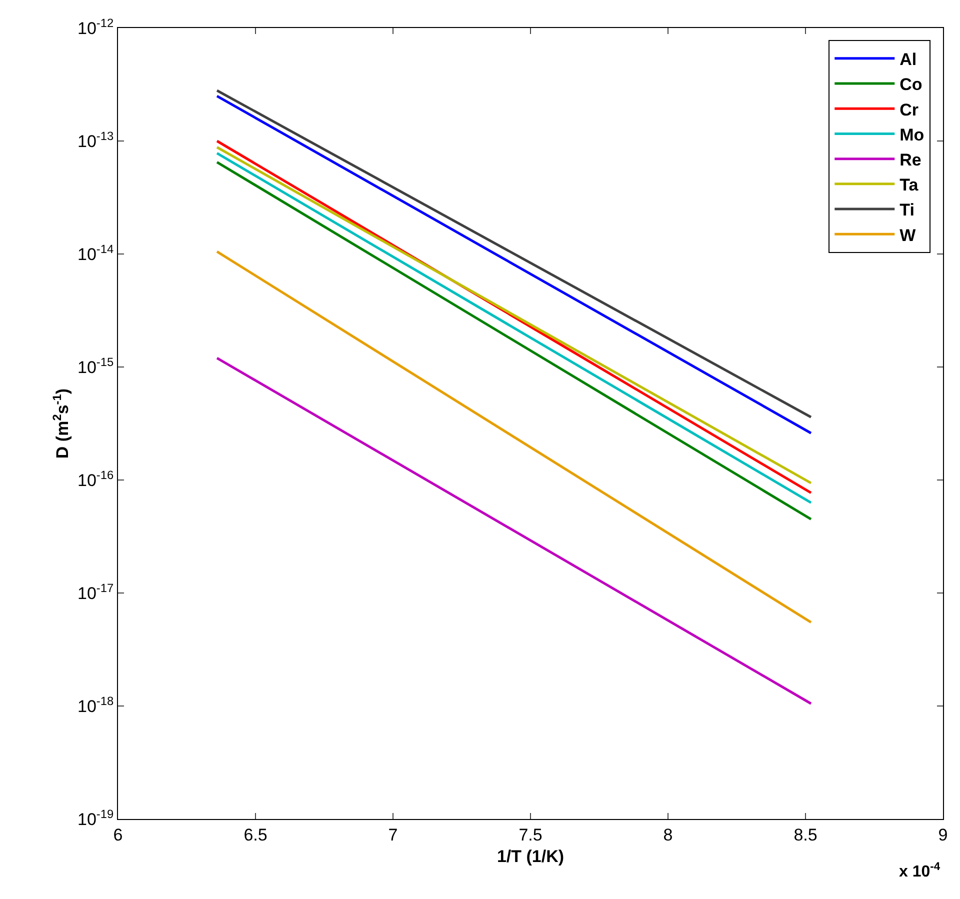 This screenshot has width=960, height=899. What do you see at coordinates (95, 365) in the screenshot?
I see `y-tick-label: 10$^{-15}$` at bounding box center [95, 365].